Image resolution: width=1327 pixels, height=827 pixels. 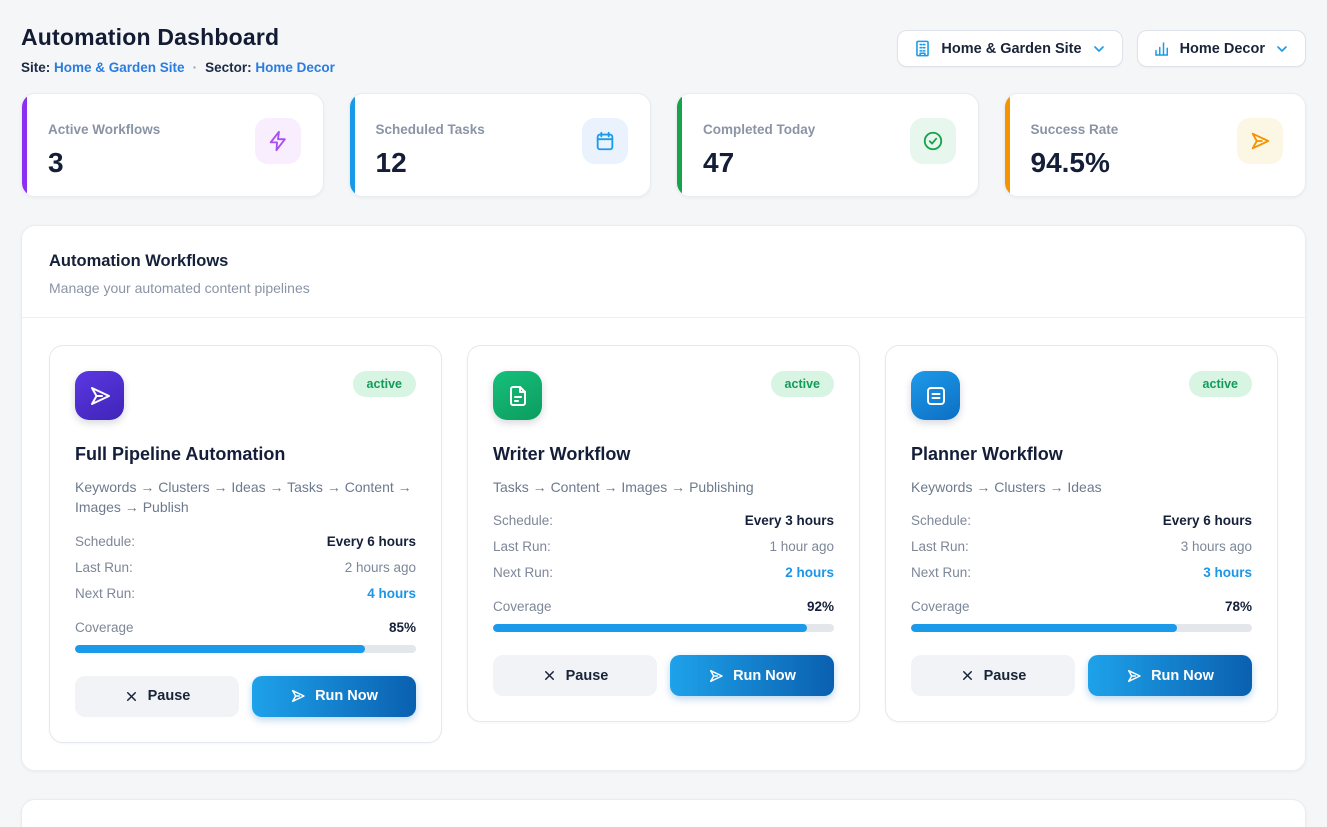 I want to click on sector-dropdown: Home Decor, so click(x=1221, y=48).